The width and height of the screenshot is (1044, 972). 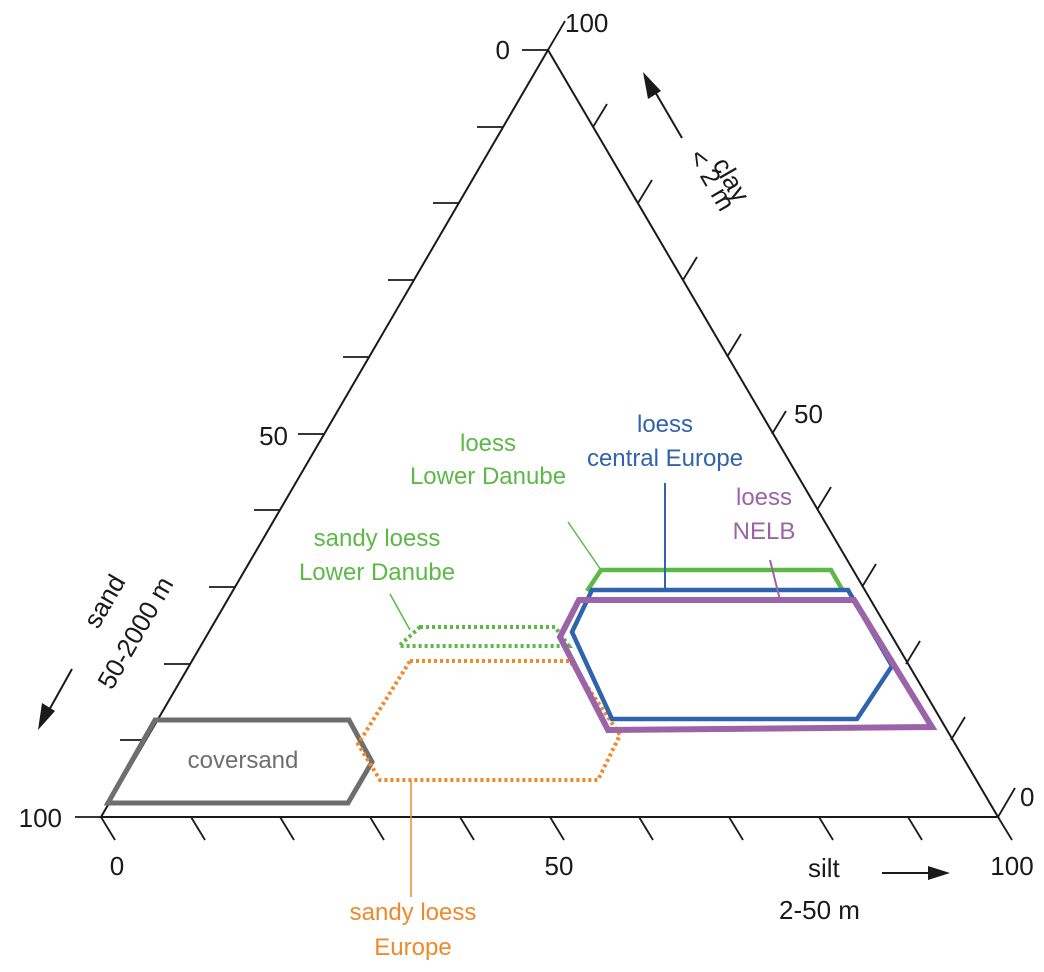 I want to click on region-loess-nelb, so click(x=747, y=665).